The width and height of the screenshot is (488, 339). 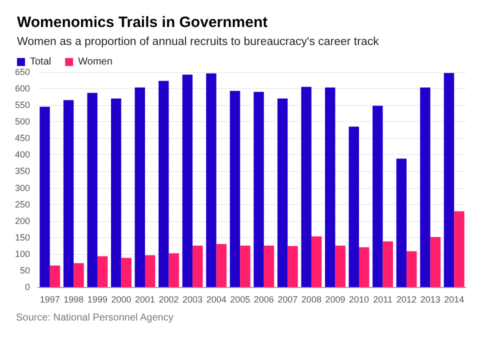 What do you see at coordinates (22, 72) in the screenshot?
I see `y-tick-label: 650` at bounding box center [22, 72].